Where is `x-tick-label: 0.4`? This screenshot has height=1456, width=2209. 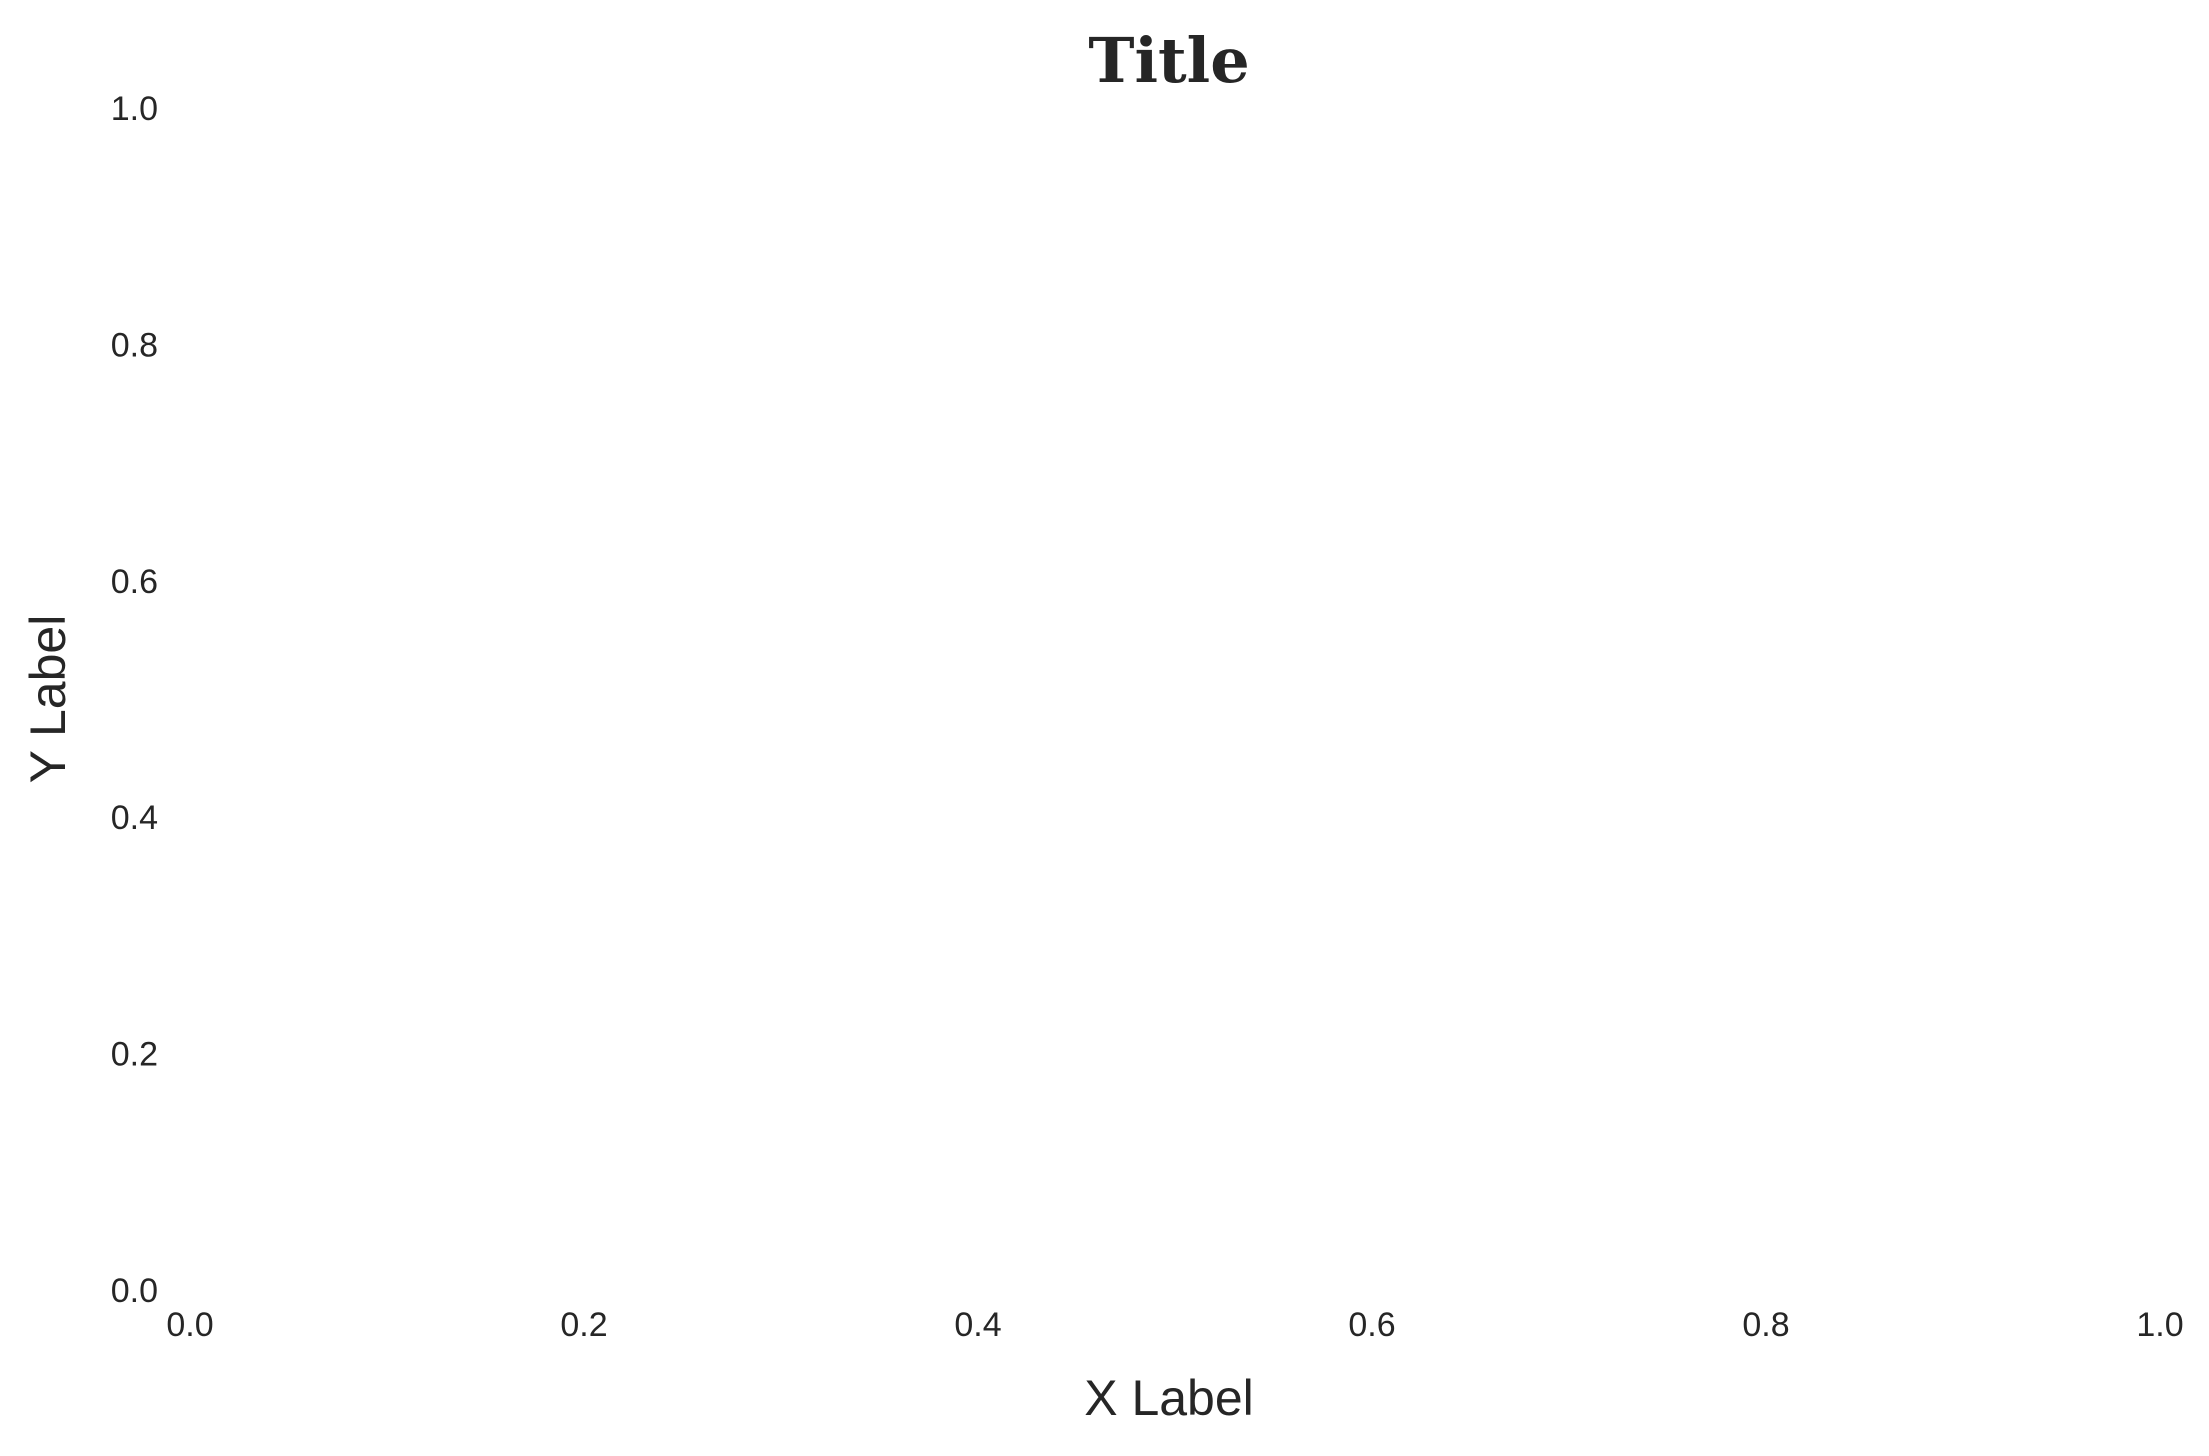 x-tick-label: 0.4 is located at coordinates (977, 1325).